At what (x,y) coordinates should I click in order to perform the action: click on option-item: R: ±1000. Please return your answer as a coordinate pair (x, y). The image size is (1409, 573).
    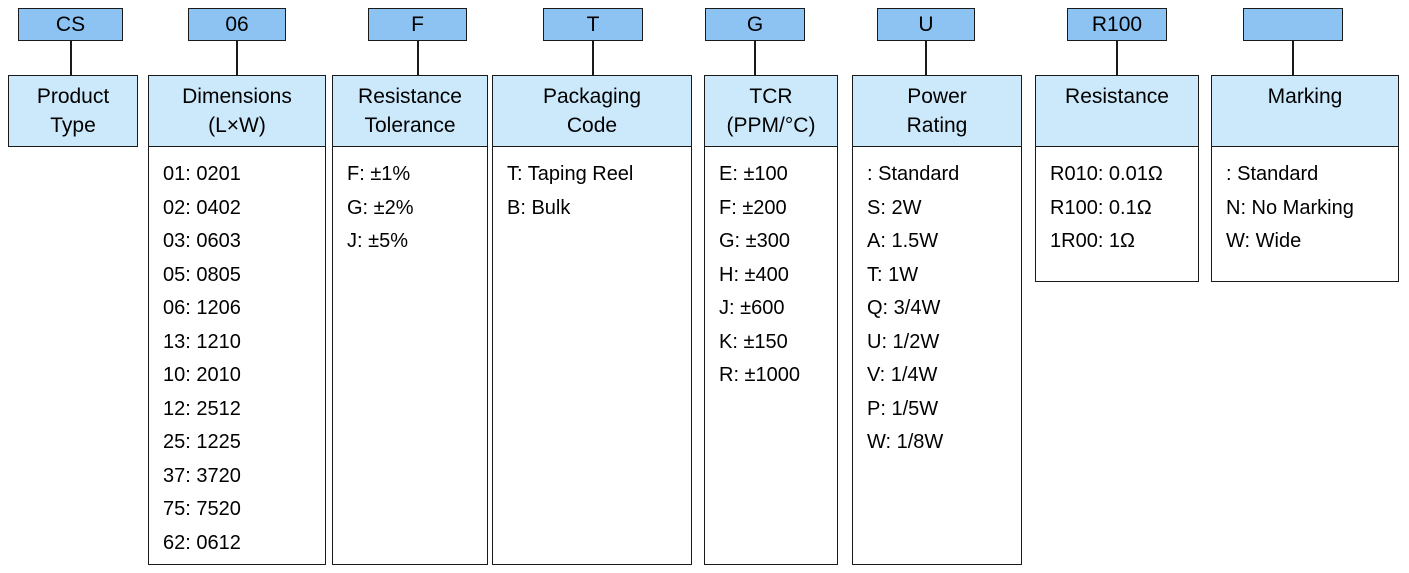
    Looking at the image, I should click on (760, 375).